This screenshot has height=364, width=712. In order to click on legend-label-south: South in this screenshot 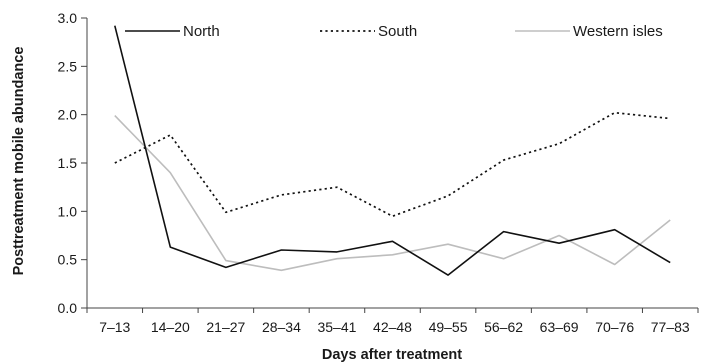, I will do `click(397, 31)`.